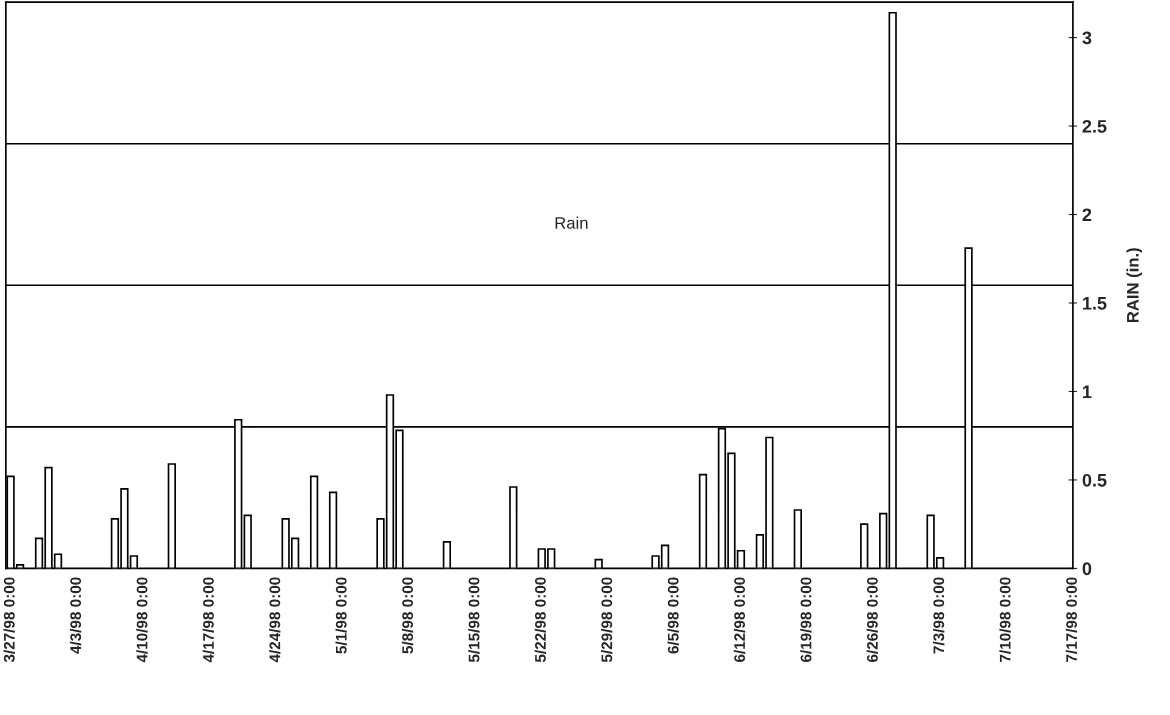  What do you see at coordinates (607, 620) in the screenshot?
I see `x-tick-label: 5/29/98 0:00` at bounding box center [607, 620].